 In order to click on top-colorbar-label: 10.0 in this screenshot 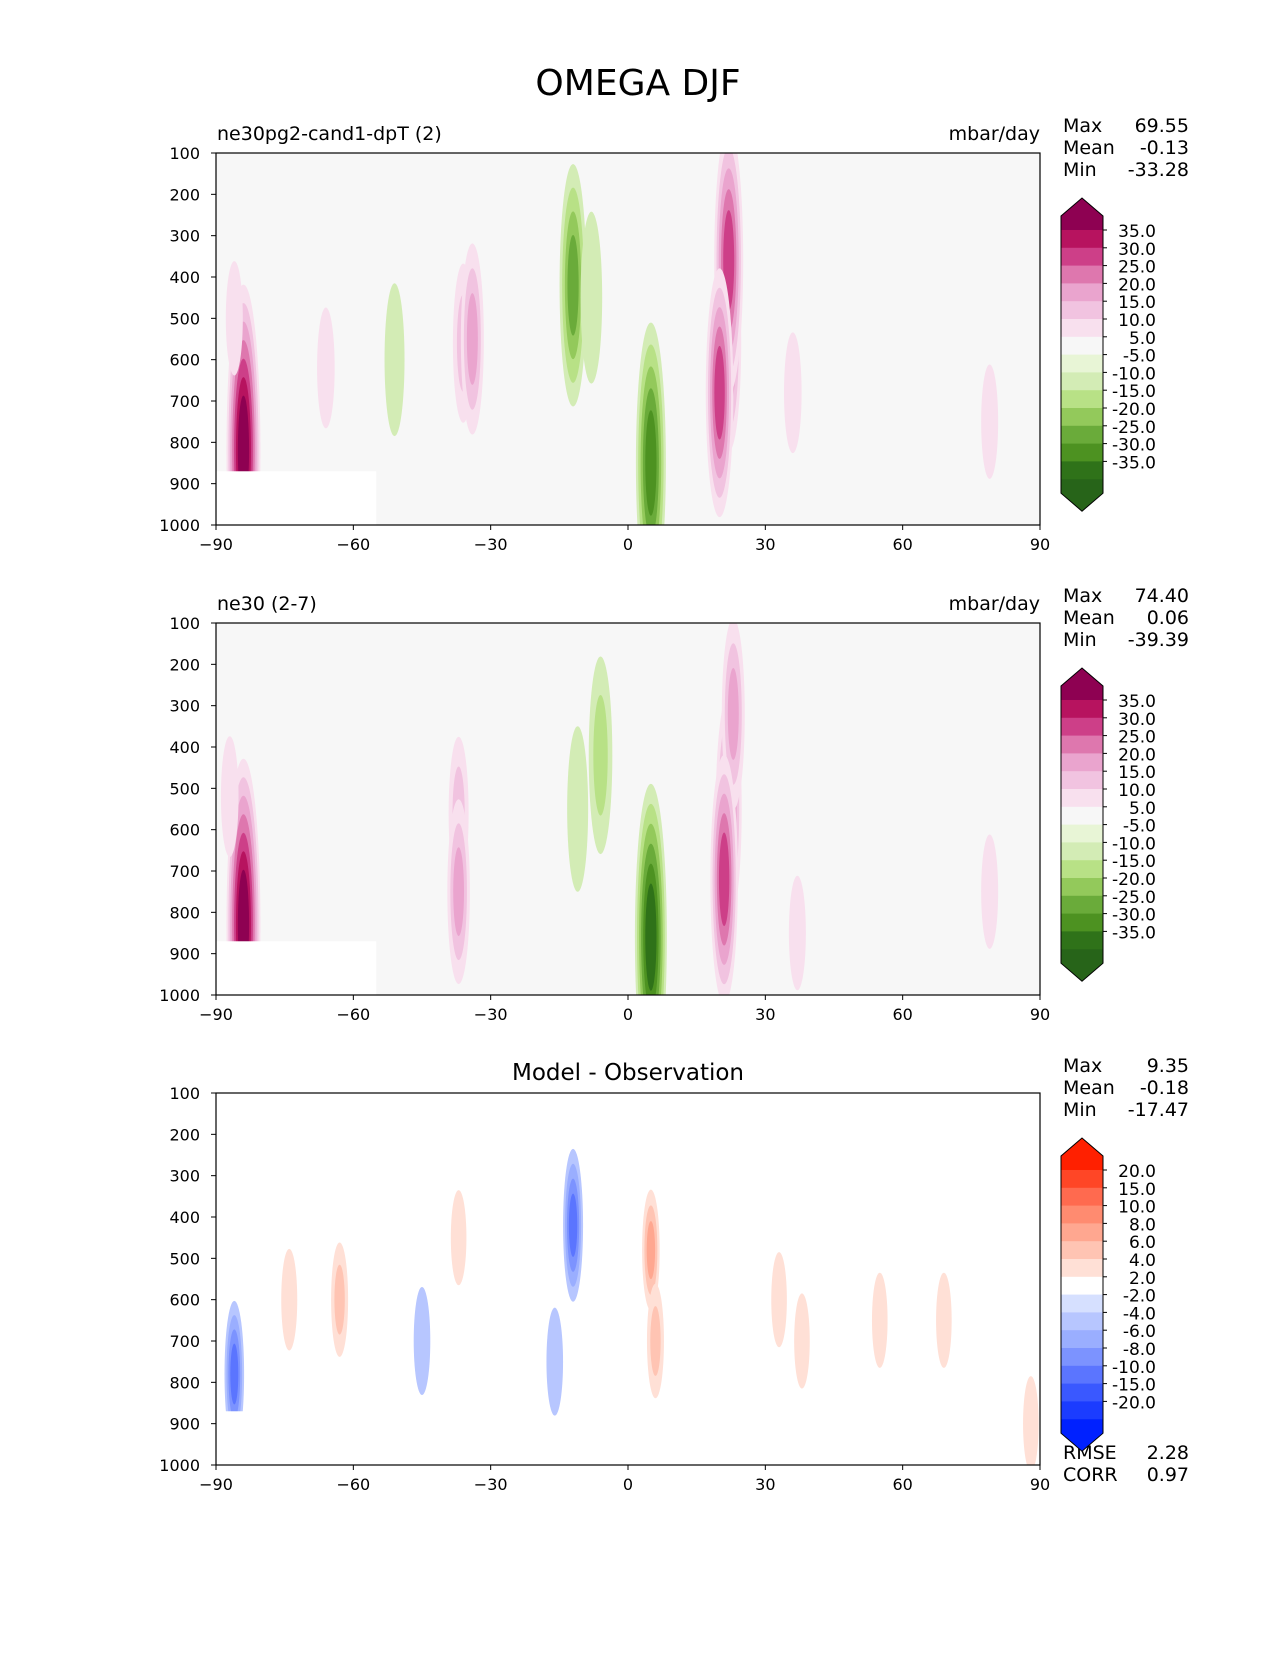, I will do `click(1137, 321)`.